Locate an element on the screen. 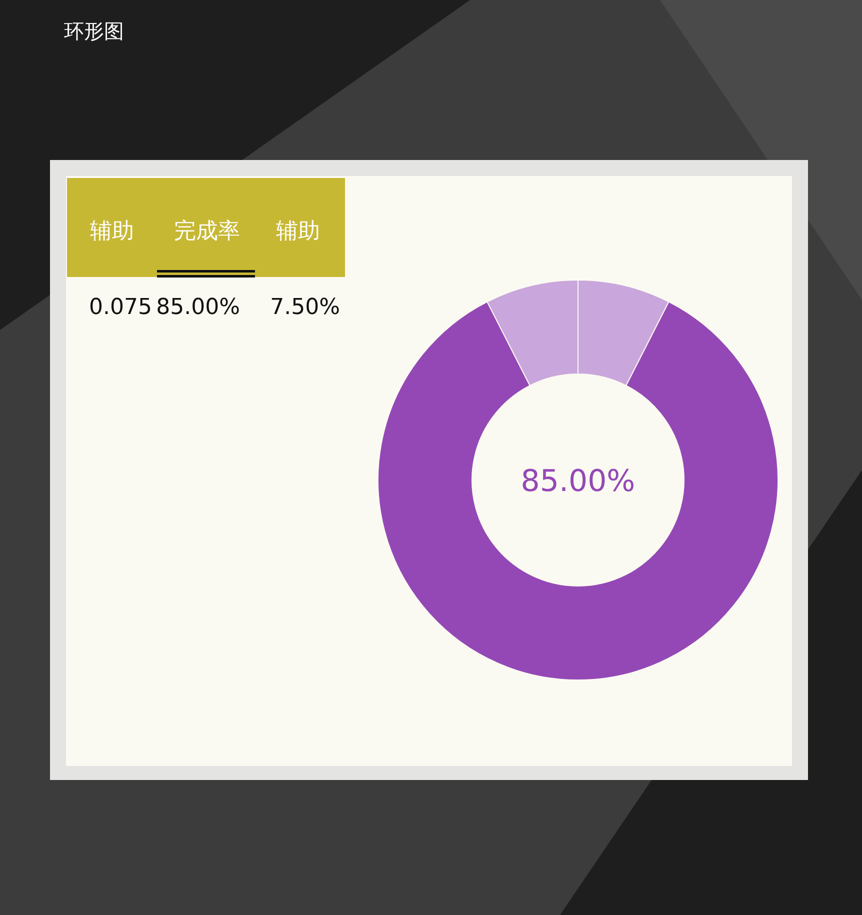 The height and width of the screenshot is (915, 862). text: 环形图 is located at coordinates (94, 31).